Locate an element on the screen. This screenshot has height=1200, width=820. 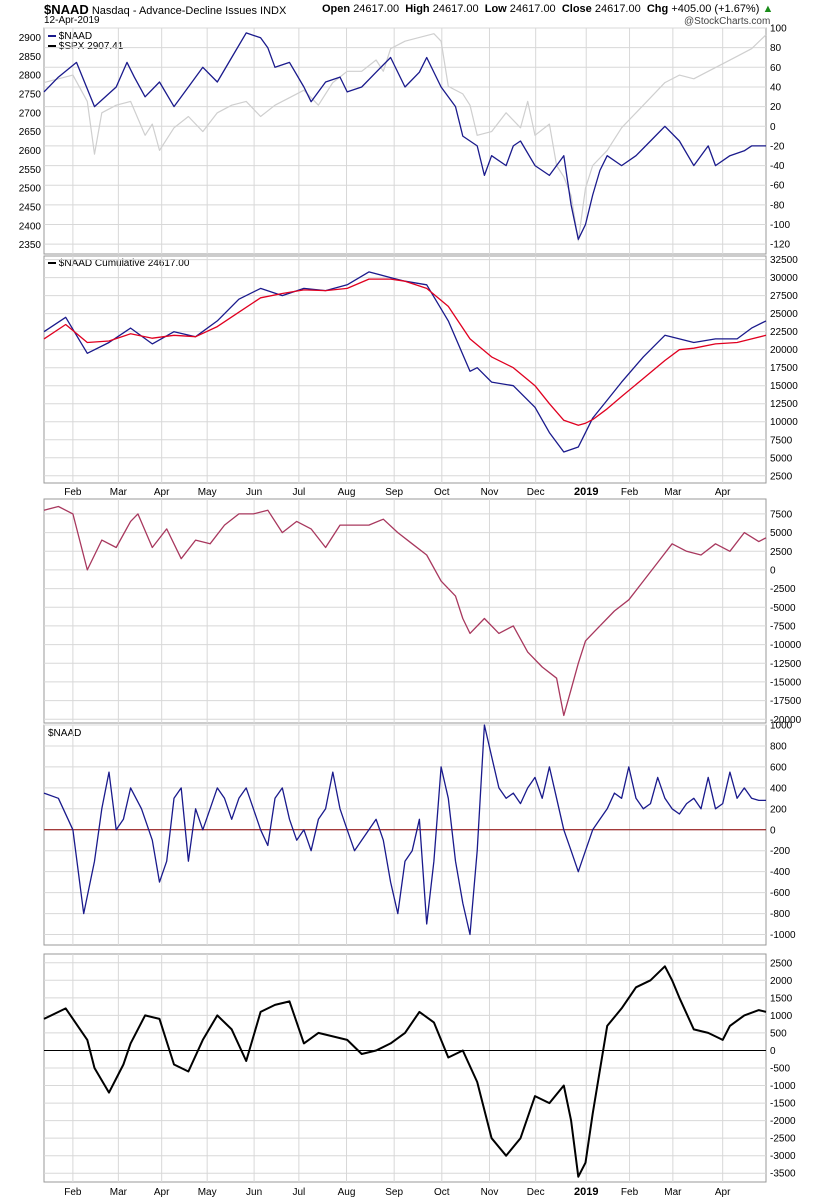
low-value: 24617.00 is located at coordinates (532, 9).